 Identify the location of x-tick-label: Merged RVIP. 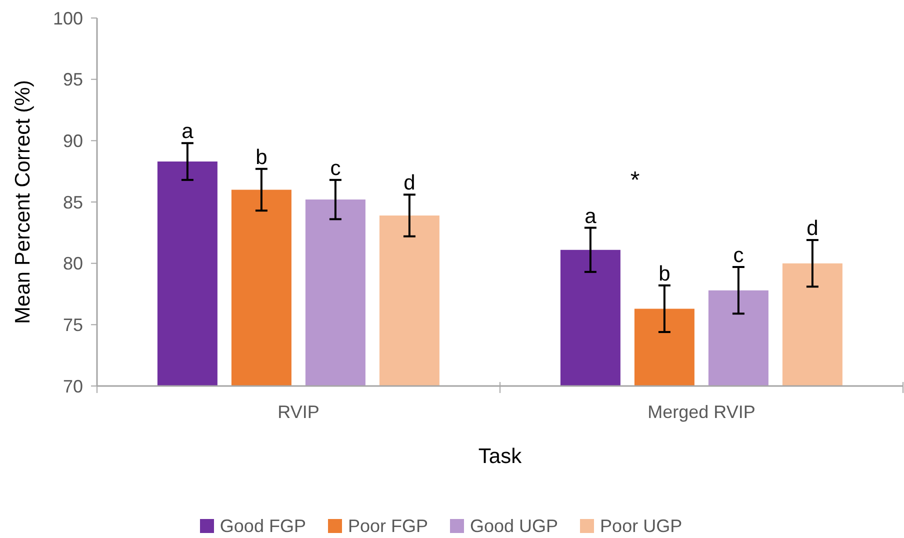
(702, 412).